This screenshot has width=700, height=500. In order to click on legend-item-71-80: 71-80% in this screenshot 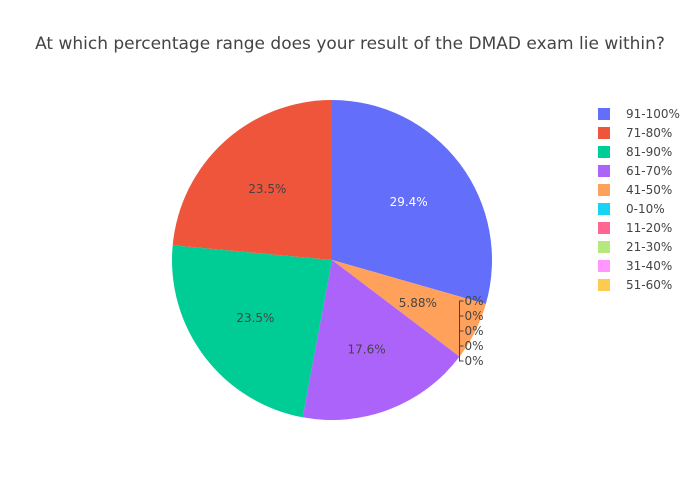, I will do `click(635, 133)`.